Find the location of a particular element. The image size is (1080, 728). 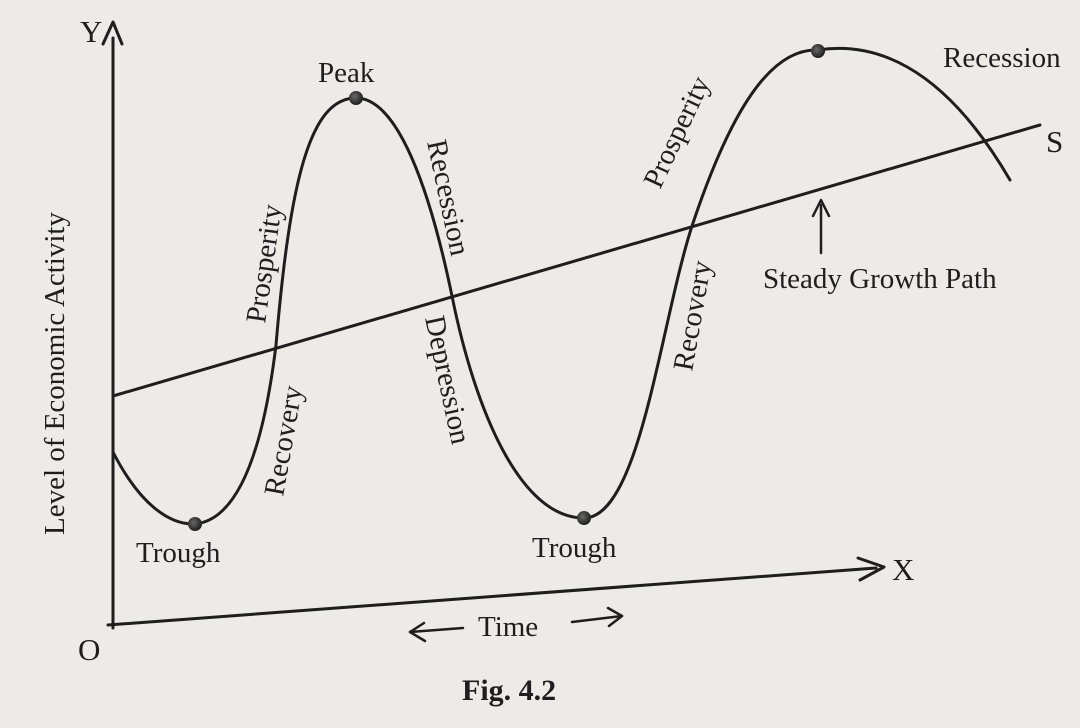

trough-label-2: Trough is located at coordinates (574, 548).